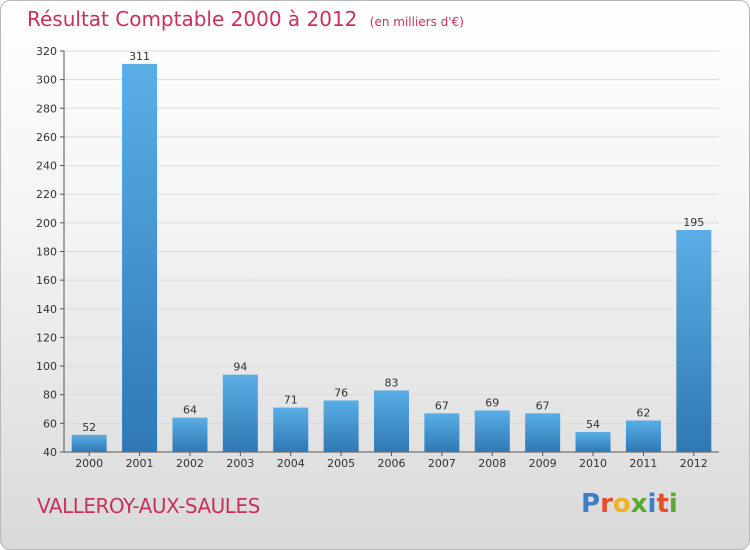 The height and width of the screenshot is (550, 750). What do you see at coordinates (593, 463) in the screenshot?
I see `x-tick-label-2010: 2010` at bounding box center [593, 463].